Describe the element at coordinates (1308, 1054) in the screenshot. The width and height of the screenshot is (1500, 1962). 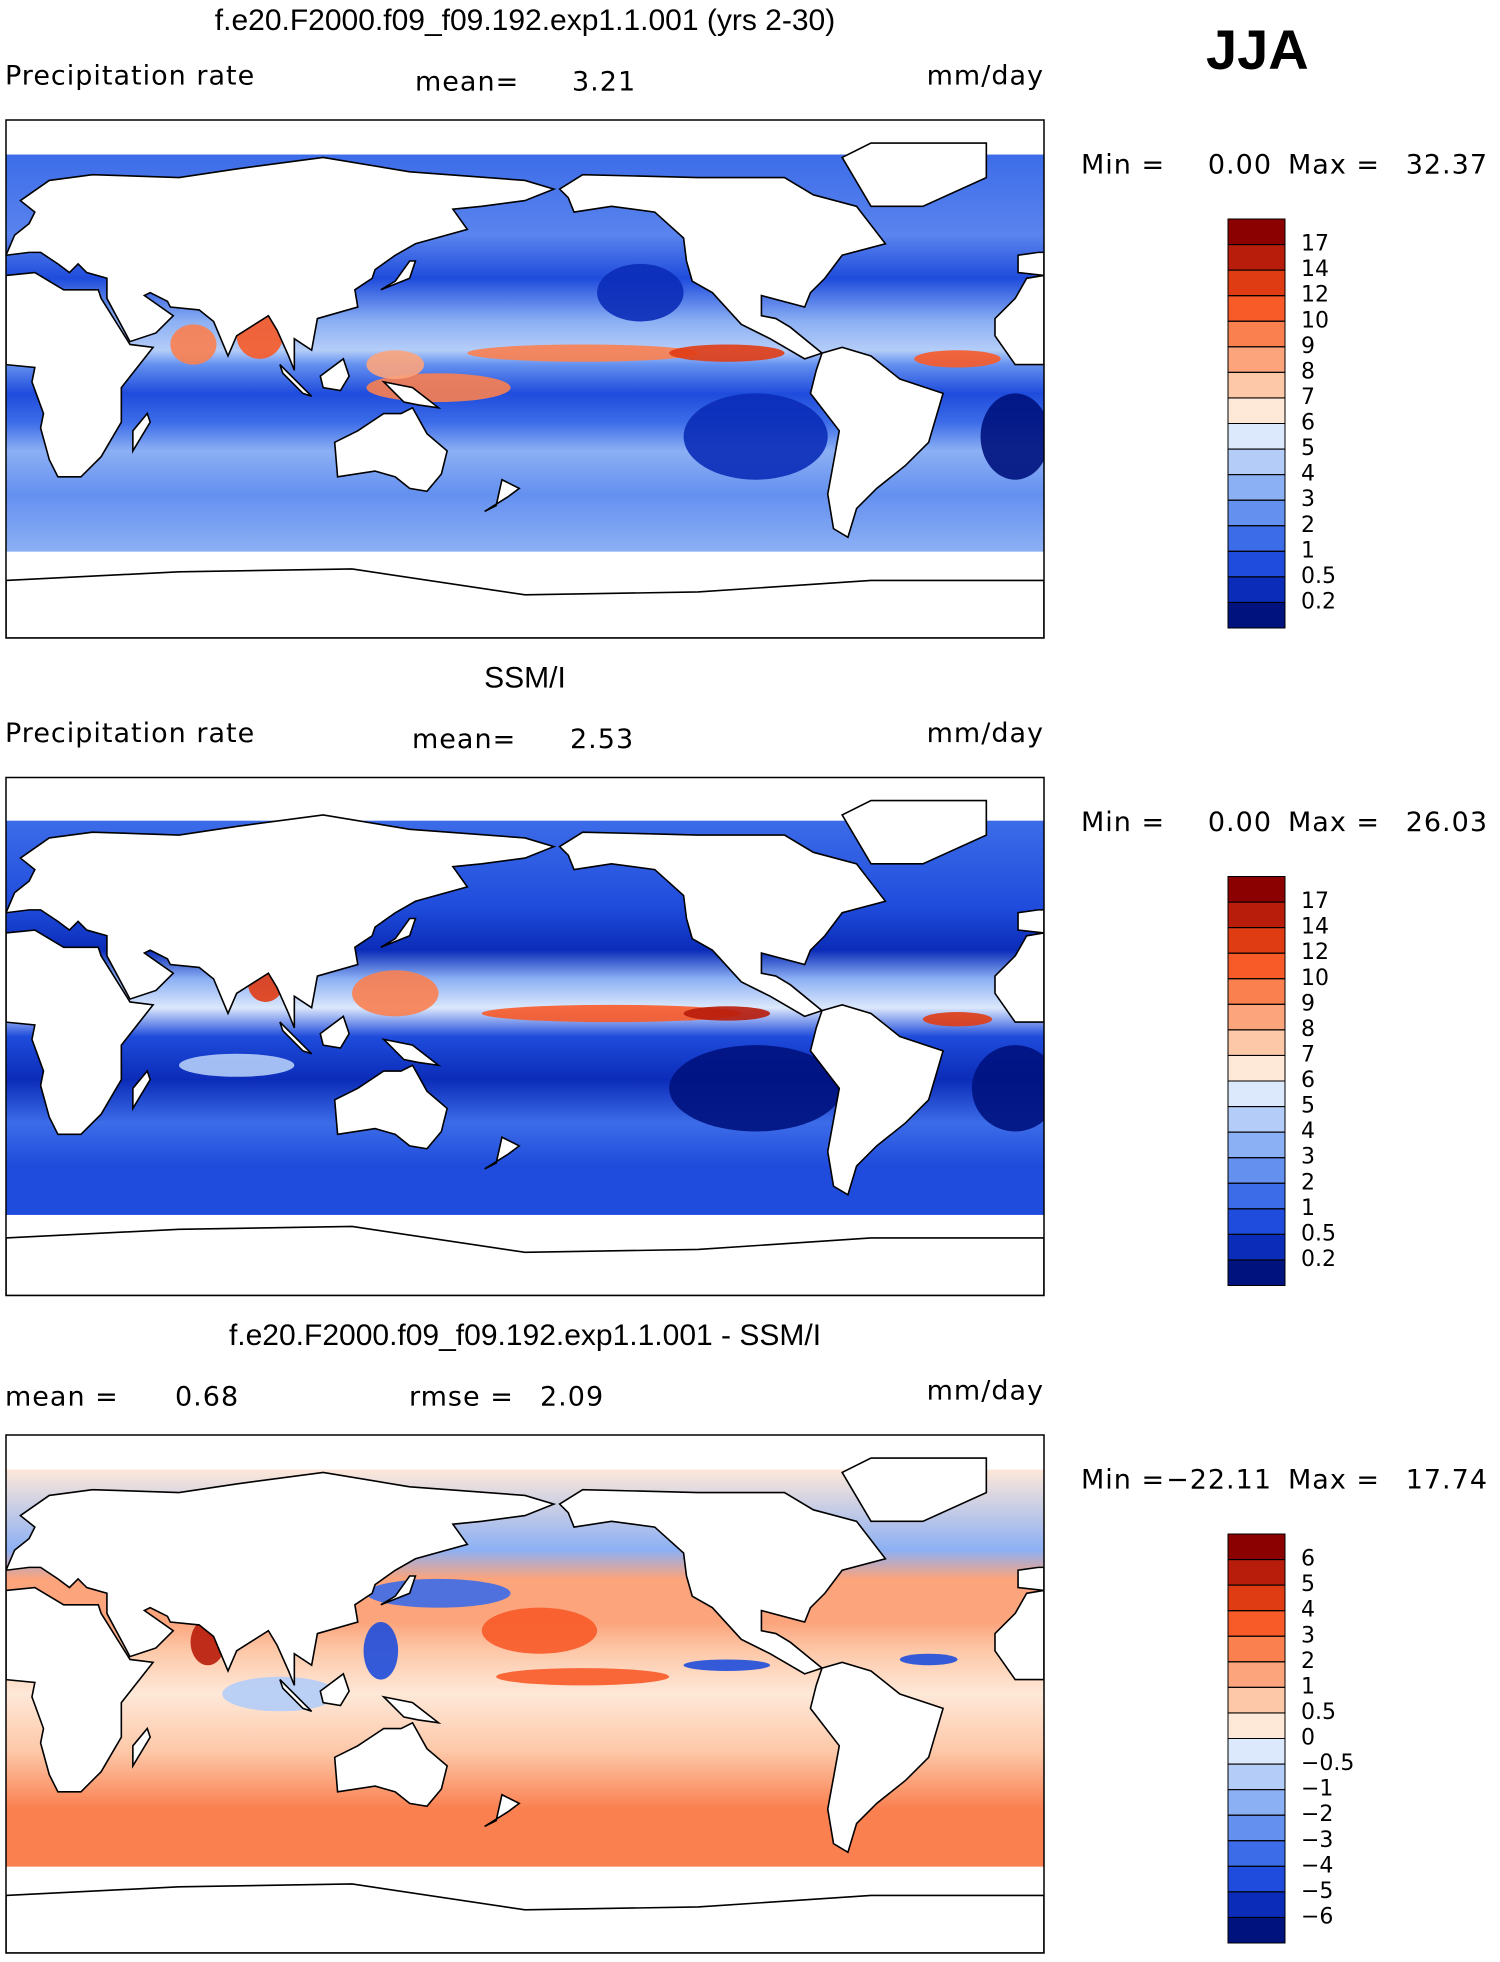
I see `colorbar-label: 7` at that location.